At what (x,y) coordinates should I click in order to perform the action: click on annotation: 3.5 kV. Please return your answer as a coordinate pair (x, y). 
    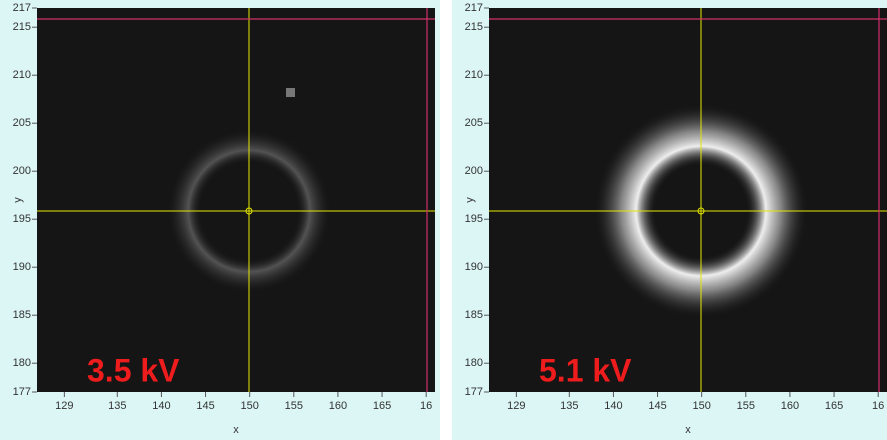
    Looking at the image, I should click on (133, 370).